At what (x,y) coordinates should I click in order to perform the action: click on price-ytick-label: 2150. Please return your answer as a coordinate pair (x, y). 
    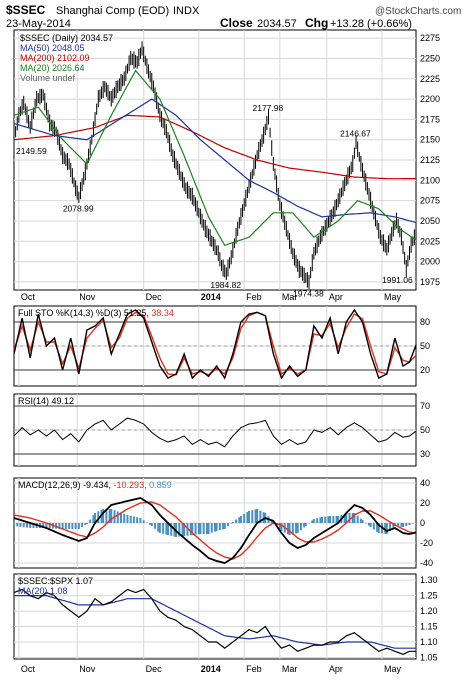
    Looking at the image, I should click on (430, 140).